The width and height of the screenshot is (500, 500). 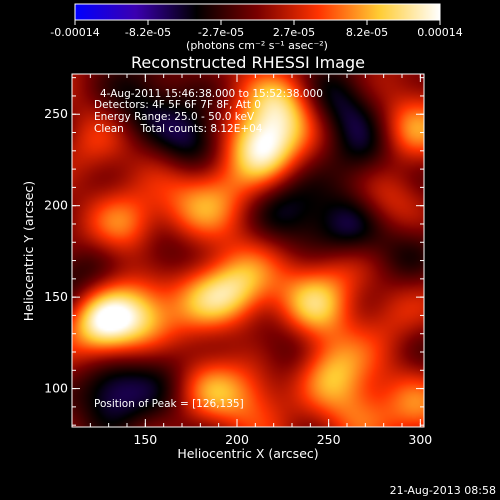 What do you see at coordinates (329, 439) in the screenshot?
I see `x-tick-label: 250` at bounding box center [329, 439].